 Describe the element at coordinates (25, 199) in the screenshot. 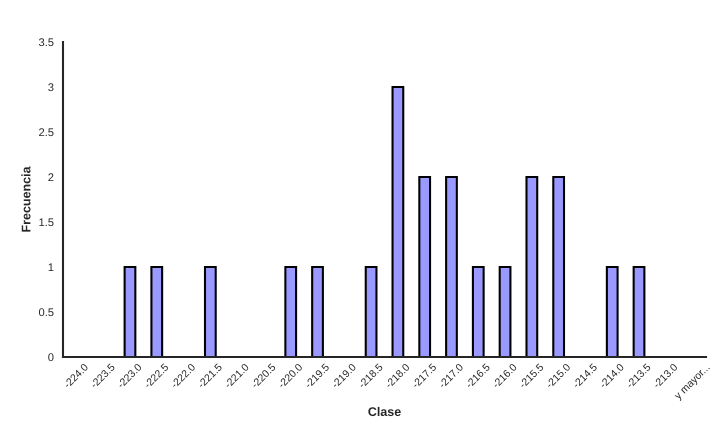

I see `y-axis-title: Frecuencia` at that location.